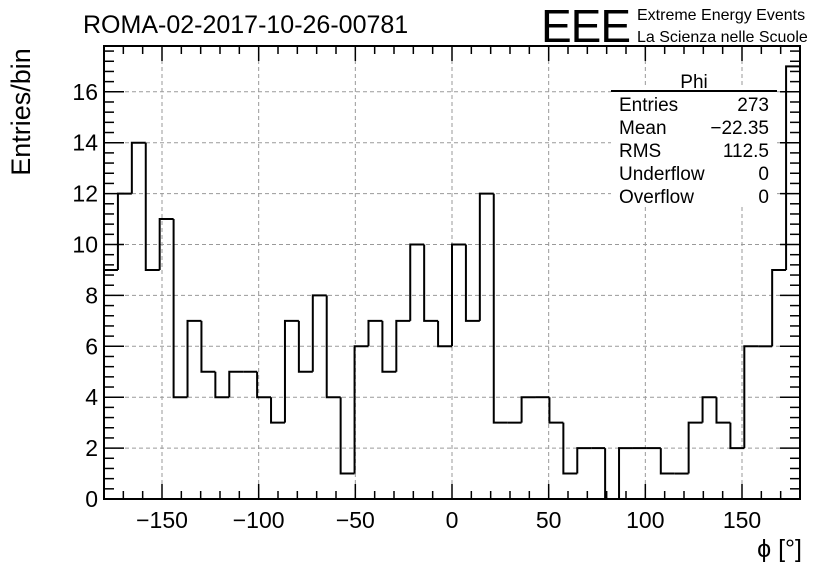 This screenshot has height=572, width=836. Describe the element at coordinates (739, 128) in the screenshot. I see `stats-value: −22.35` at that location.